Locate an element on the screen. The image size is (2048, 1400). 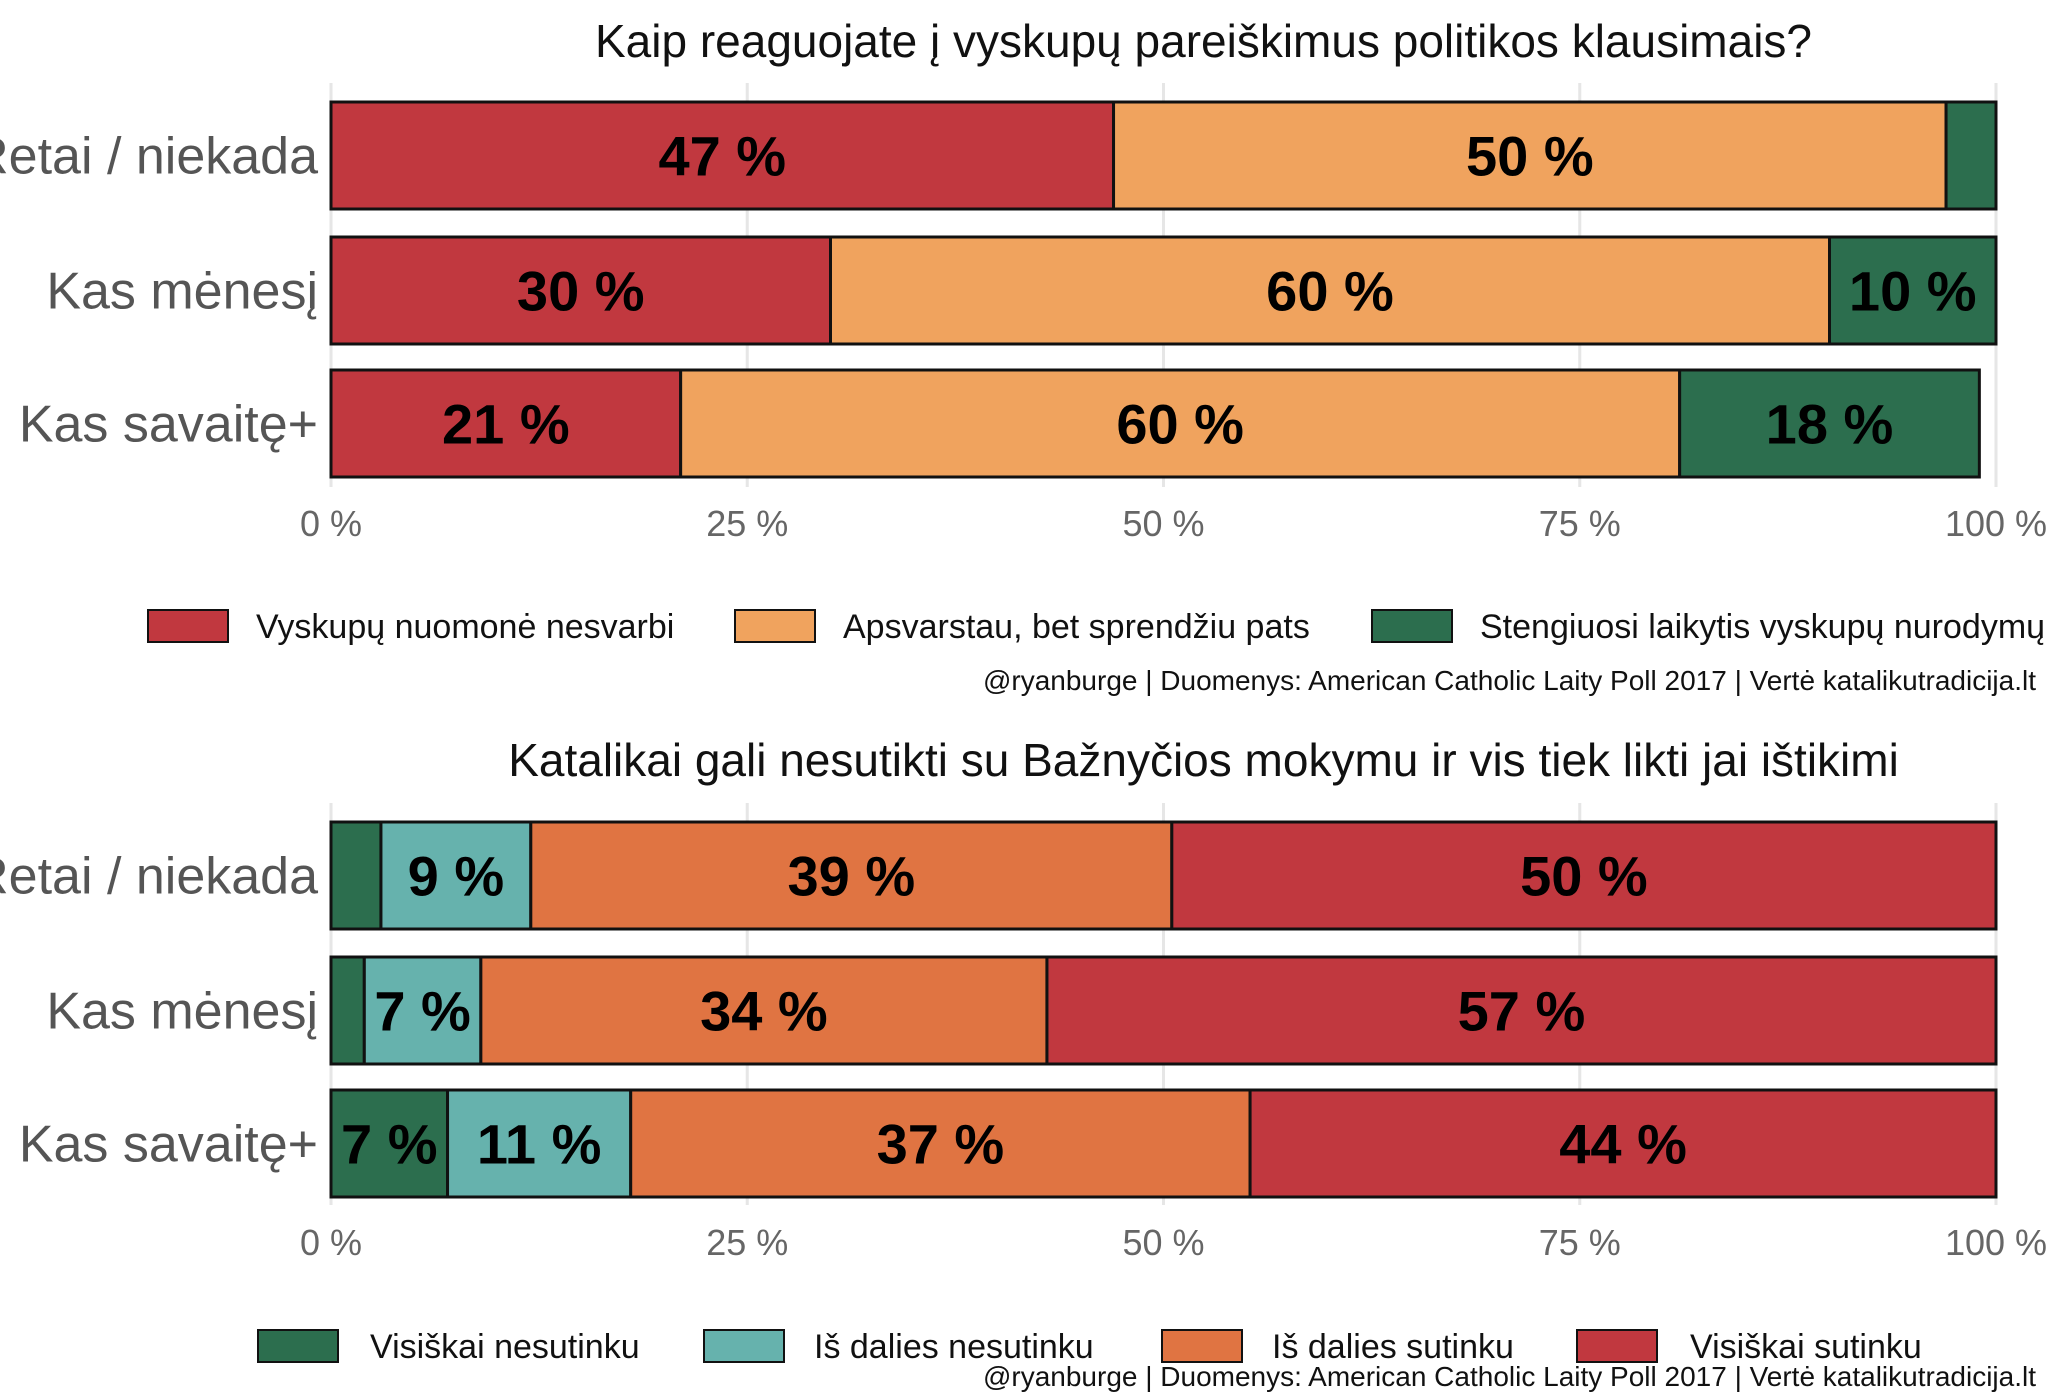
legend-label: Visiškai sutinku is located at coordinates (1806, 1347).